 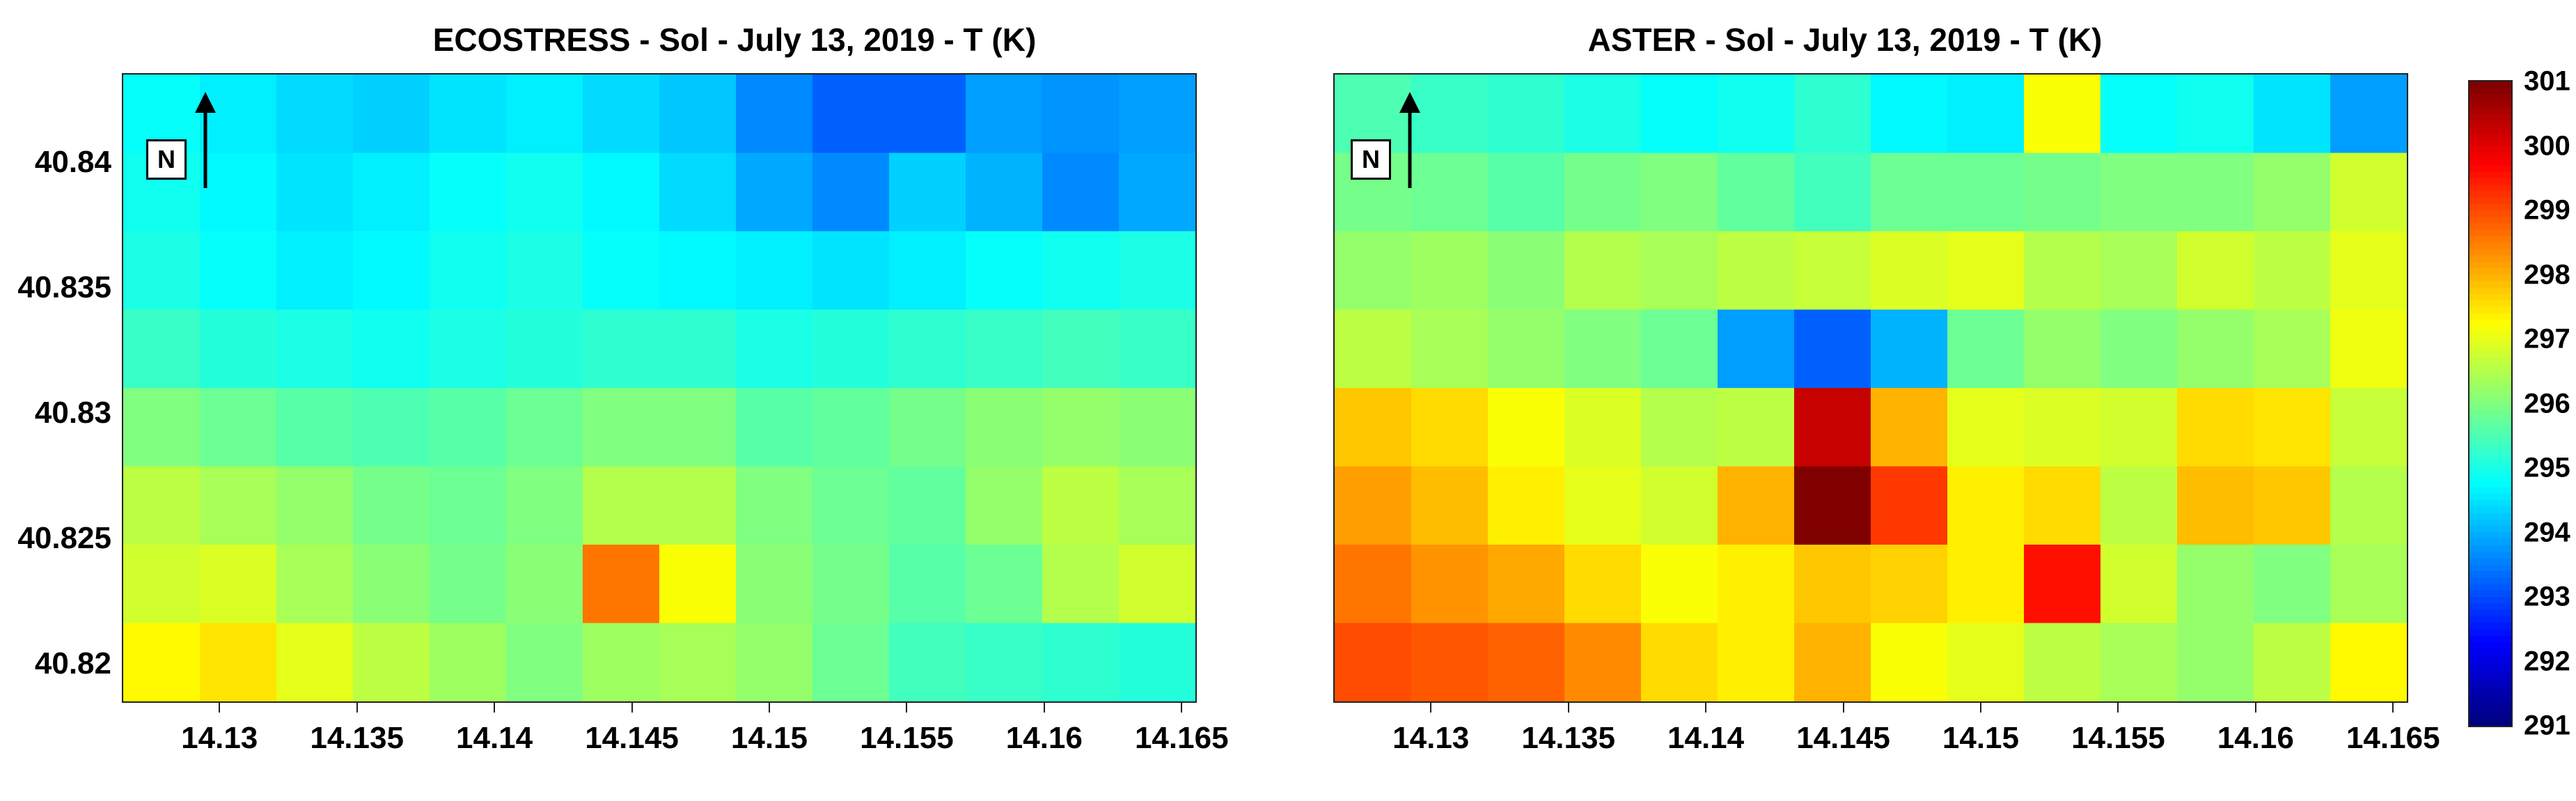 I want to click on colorbar-tick-label: 301, so click(x=2547, y=81).